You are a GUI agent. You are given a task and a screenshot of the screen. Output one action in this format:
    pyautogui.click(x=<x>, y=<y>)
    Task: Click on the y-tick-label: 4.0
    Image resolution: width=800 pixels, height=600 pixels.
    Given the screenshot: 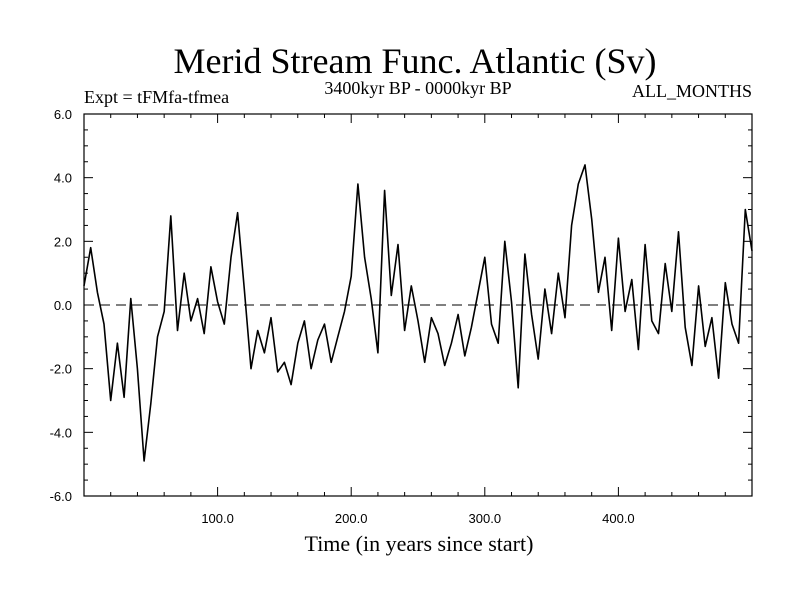 What is the action you would take?
    pyautogui.click(x=63, y=178)
    